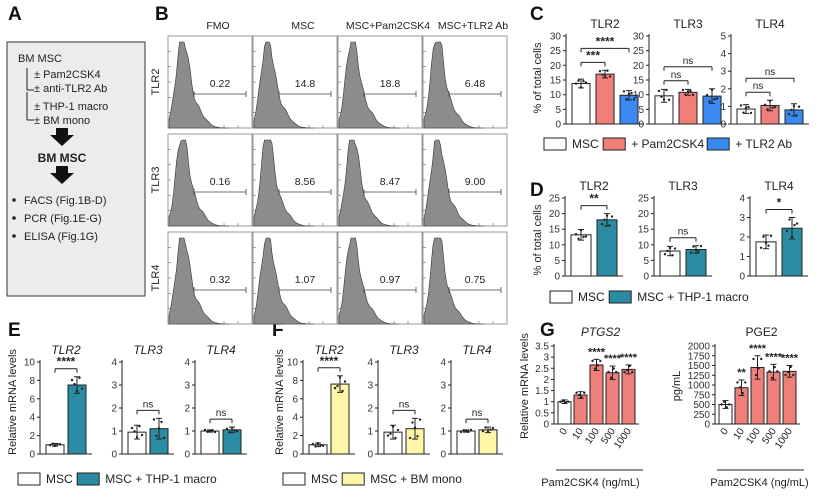 The width and height of the screenshot is (825, 500). I want to click on facs-percent-value: 0.75, so click(475, 280).